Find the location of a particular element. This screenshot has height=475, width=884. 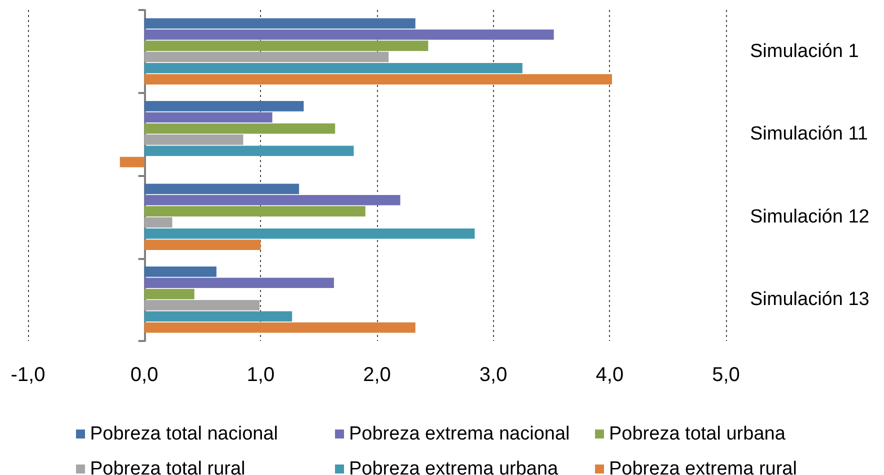

x-tick-label: 3,0 is located at coordinates (493, 375).